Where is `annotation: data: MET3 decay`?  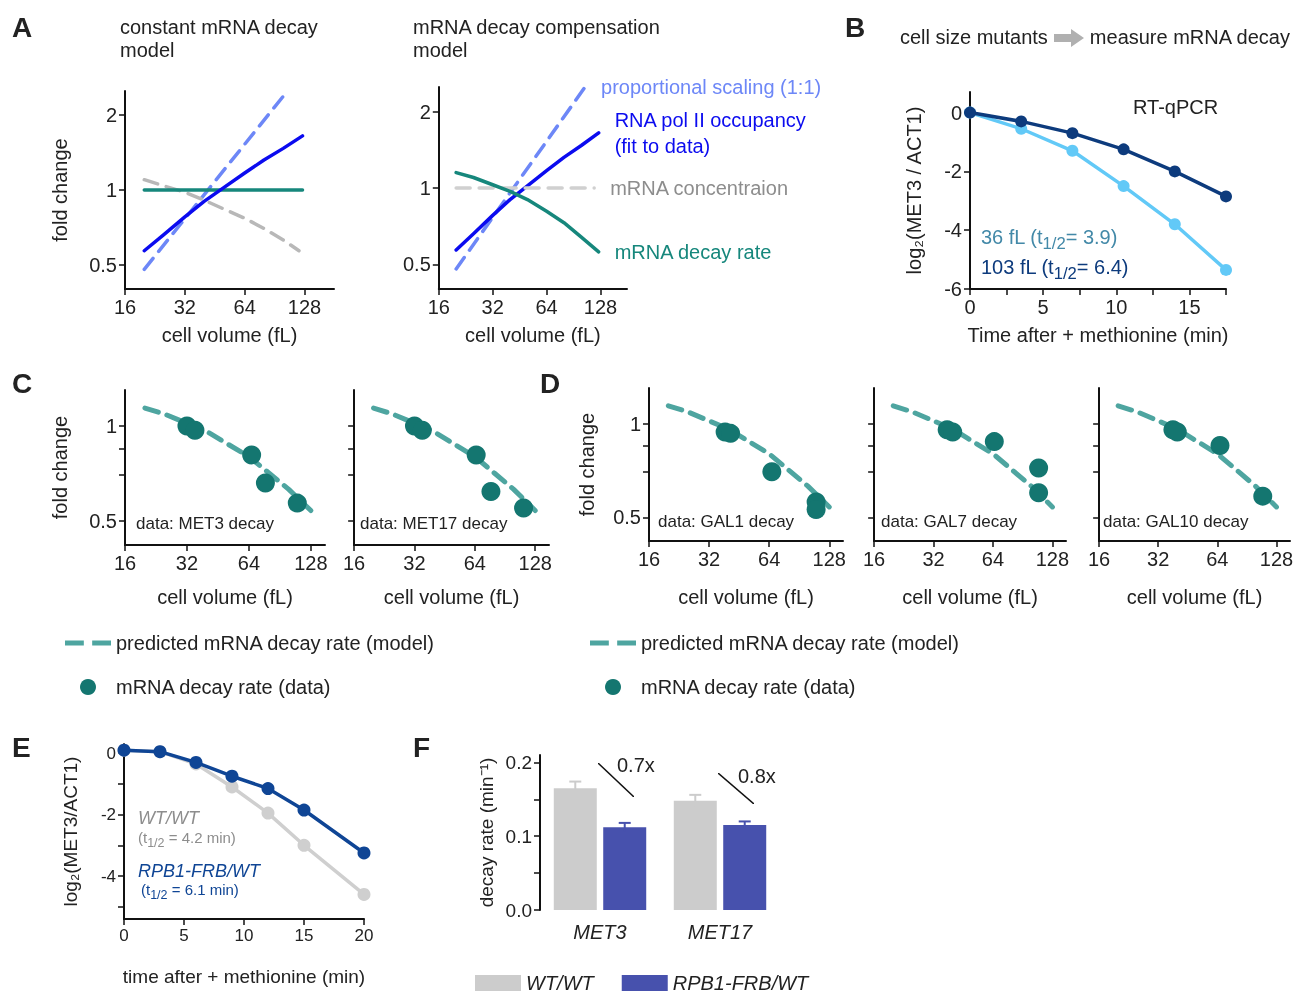 annotation: data: MET3 decay is located at coordinates (205, 524).